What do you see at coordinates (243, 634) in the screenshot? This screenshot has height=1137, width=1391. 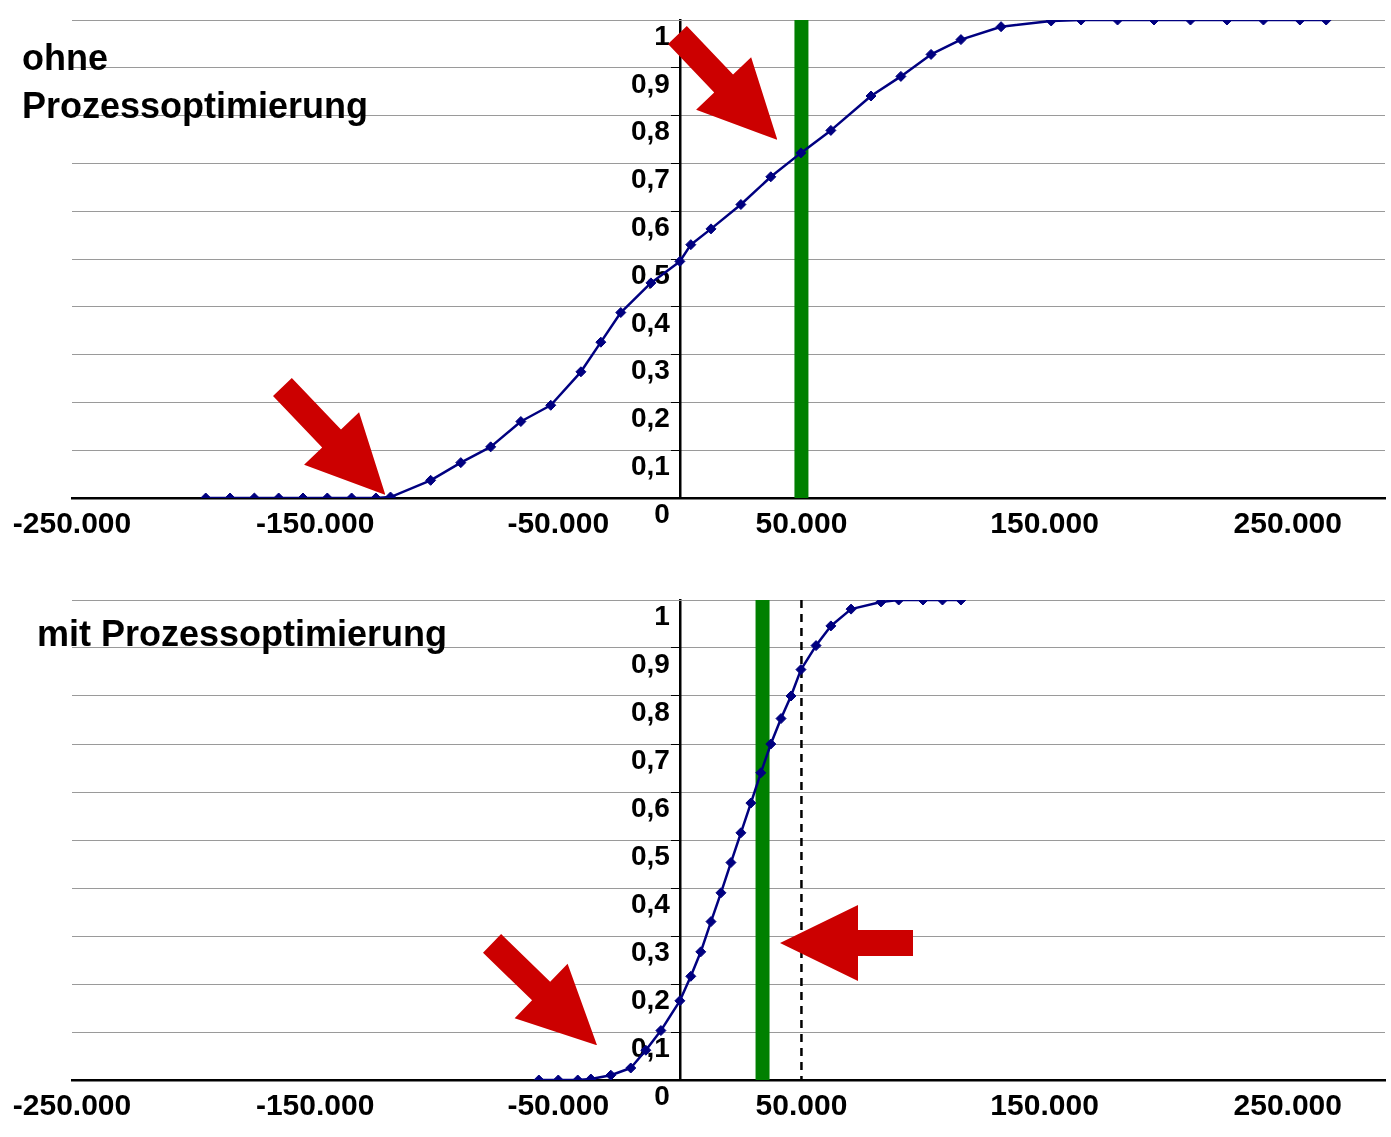 I see `chart-title: mit Prozessoptimierung` at bounding box center [243, 634].